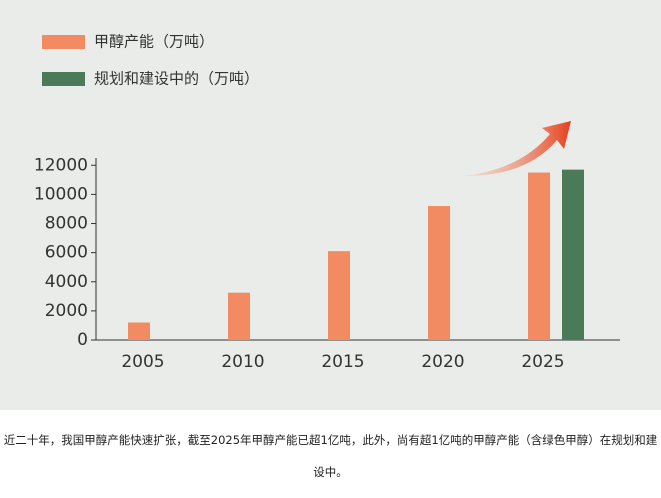 Image resolution: width=661 pixels, height=498 pixels. Describe the element at coordinates (66, 253) in the screenshot. I see `y-tick-label: 6000` at that location.